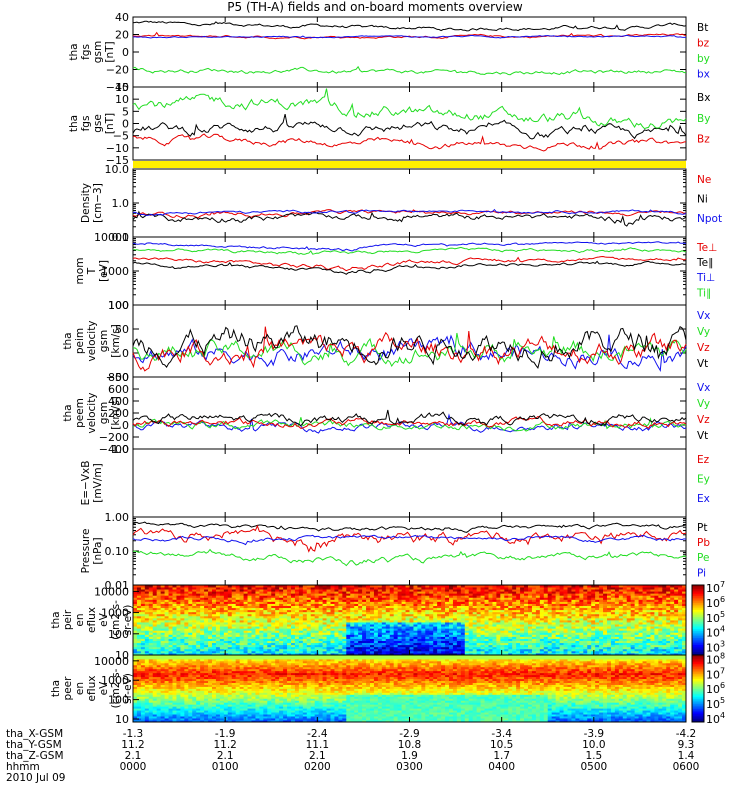 This screenshot has width=750, height=800. What do you see at coordinates (86, 483) in the screenshot?
I see `y-axis-label-line: E=−VxB` at bounding box center [86, 483].